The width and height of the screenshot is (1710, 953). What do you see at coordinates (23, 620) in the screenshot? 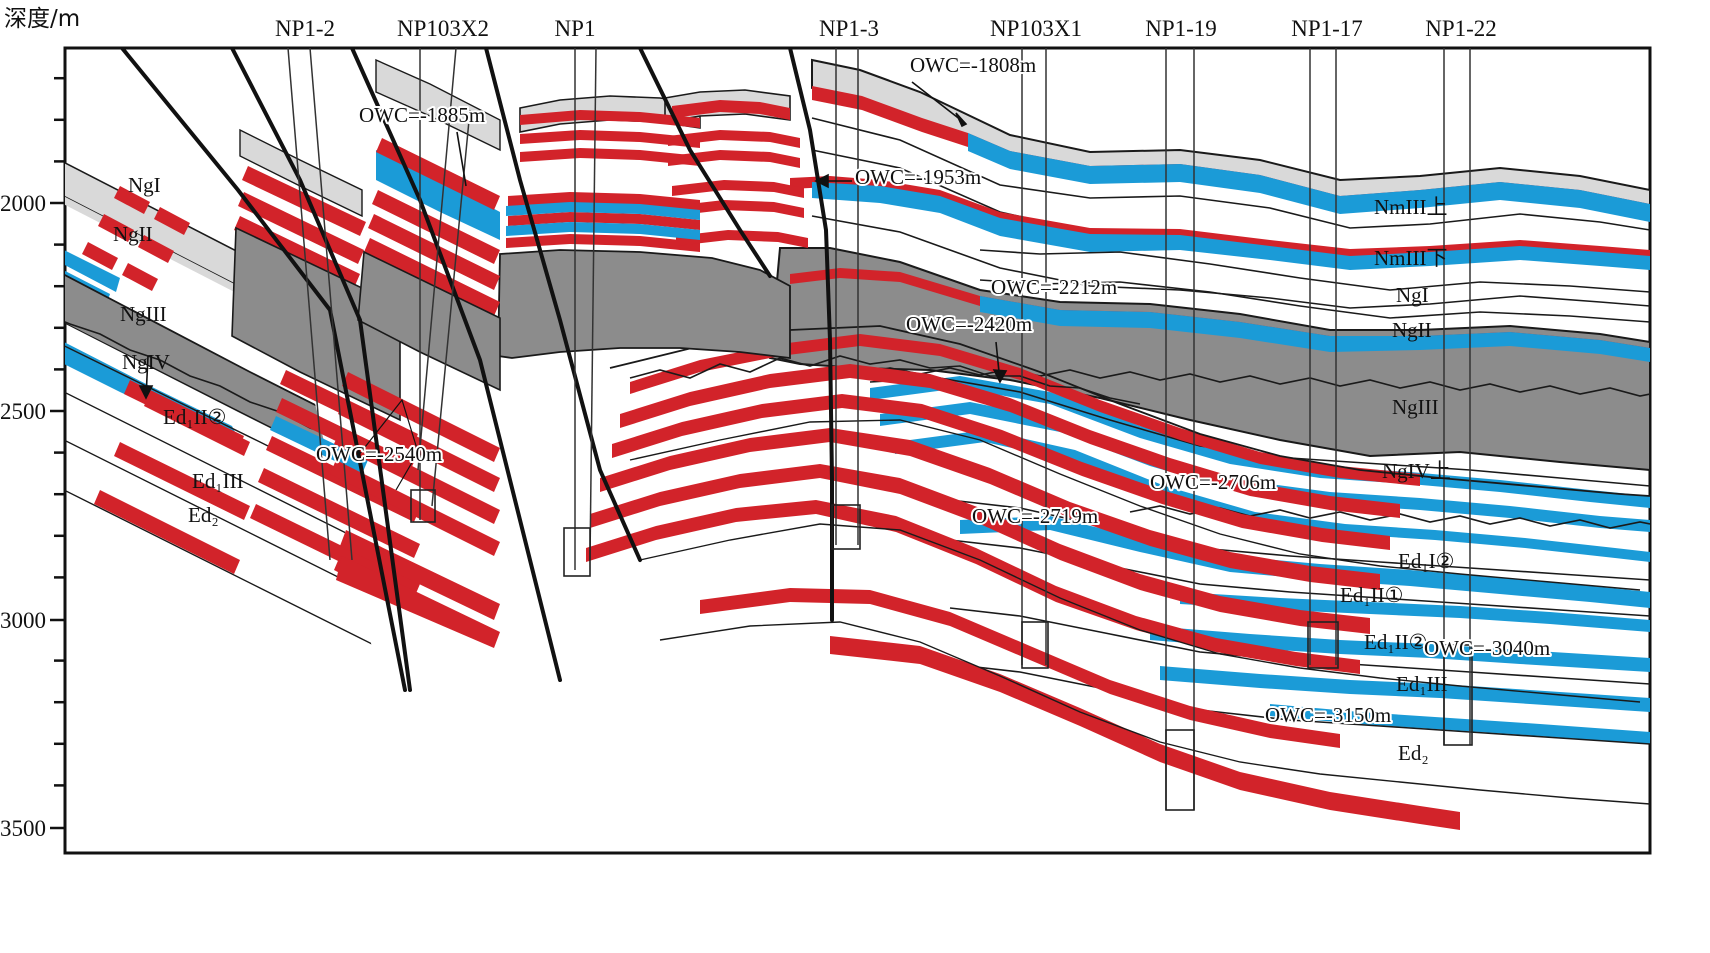
I see `depth-tick-label: -3000` at bounding box center [23, 620].